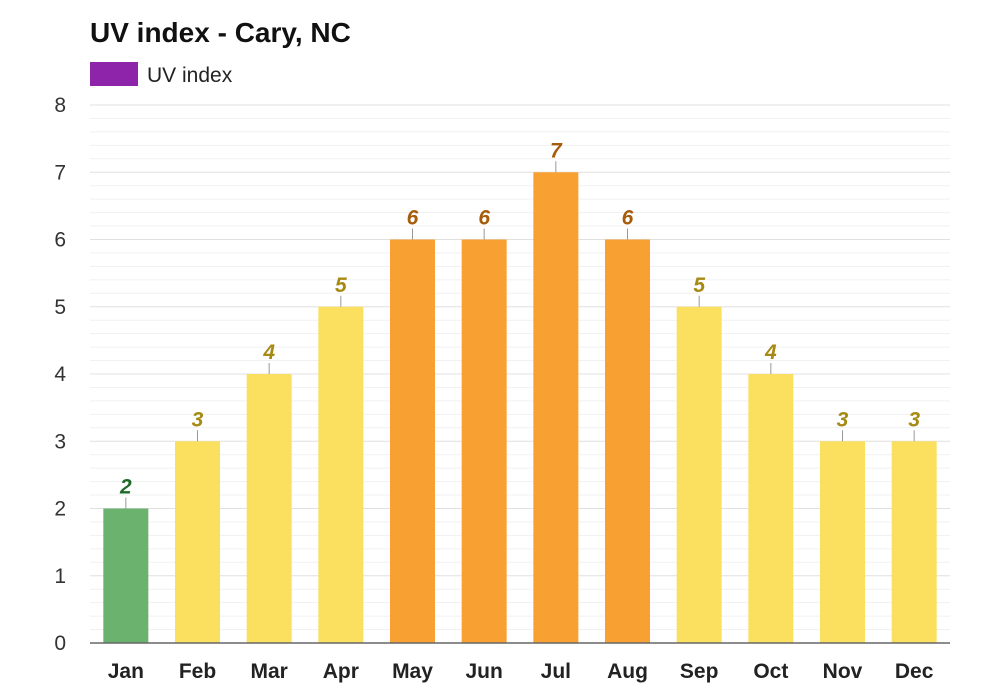 The height and width of the screenshot is (700, 1000). Describe the element at coordinates (60, 307) in the screenshot. I see `y-tick-label: 5` at that location.